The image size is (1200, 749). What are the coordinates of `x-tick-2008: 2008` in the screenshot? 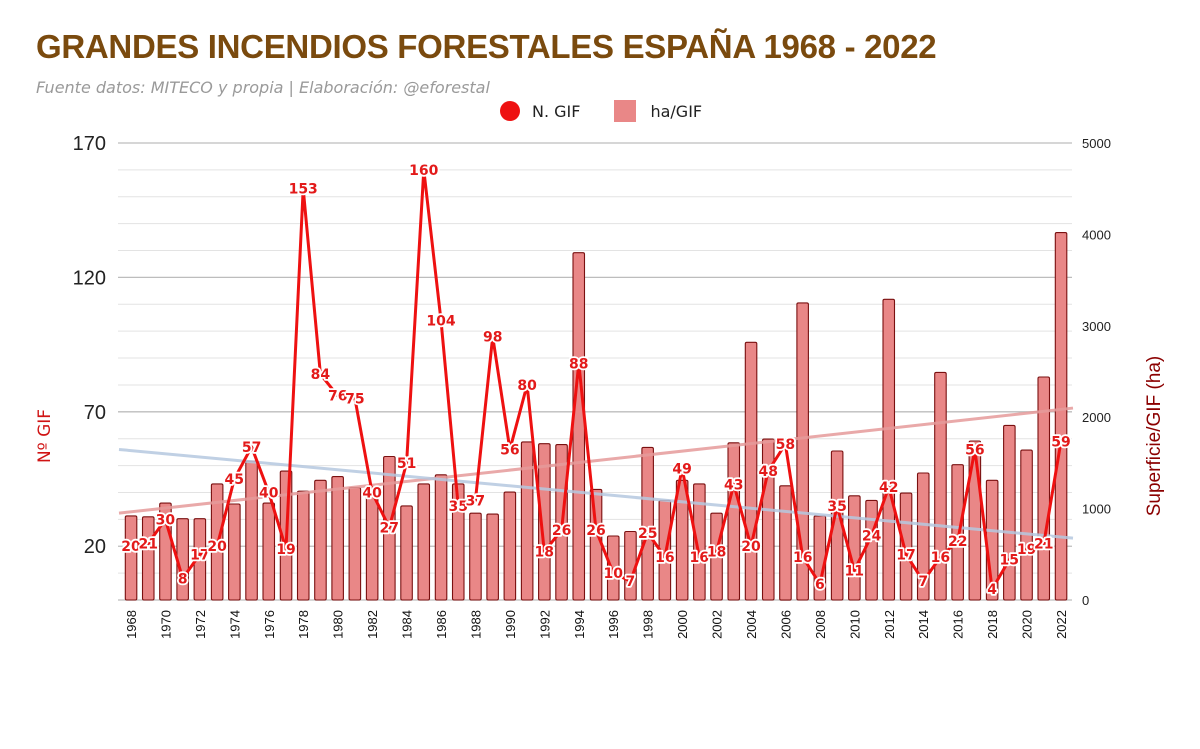 It's located at (820, 624).